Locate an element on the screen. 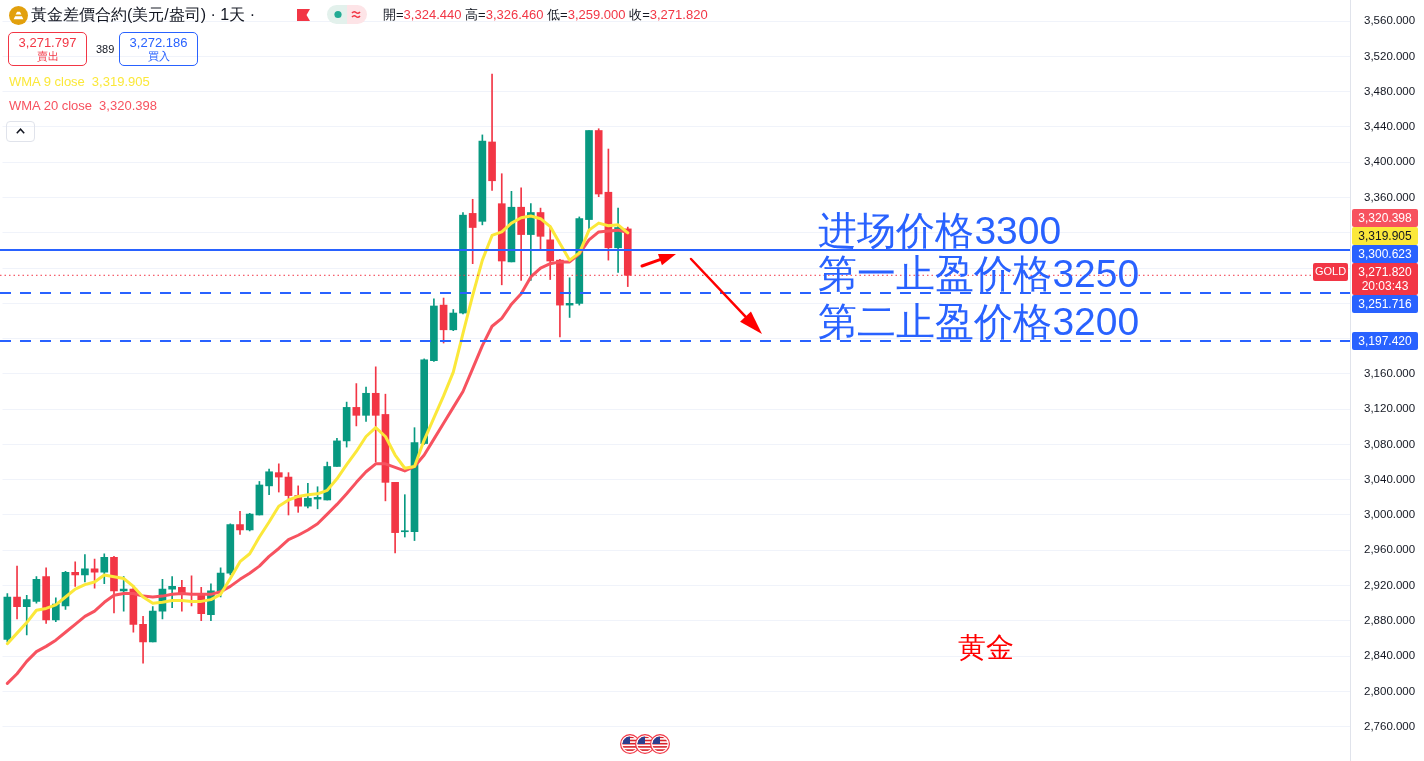 This screenshot has height=761, width=1424. text: WMA 20 close is located at coordinates (51, 105).